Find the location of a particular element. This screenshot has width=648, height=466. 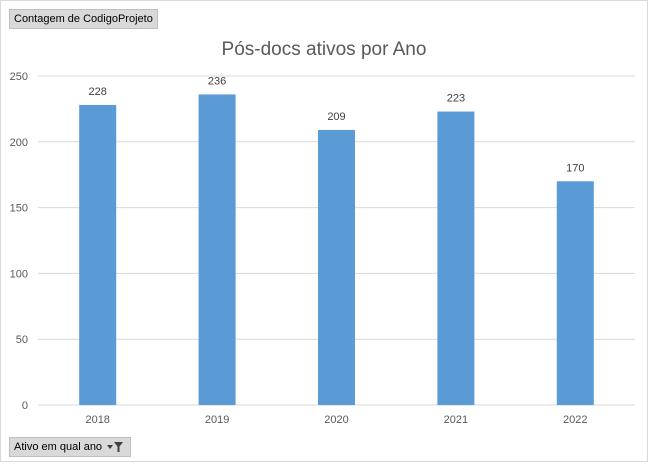

dropdown-filter-icon is located at coordinates (115, 447).